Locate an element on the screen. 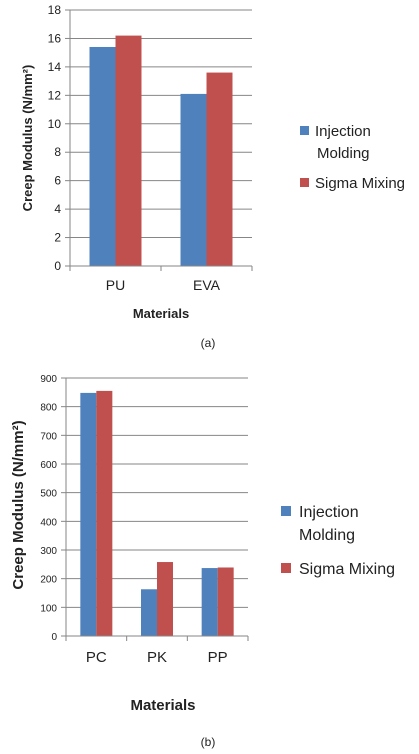  category-label-pu: PU is located at coordinates (115, 285).